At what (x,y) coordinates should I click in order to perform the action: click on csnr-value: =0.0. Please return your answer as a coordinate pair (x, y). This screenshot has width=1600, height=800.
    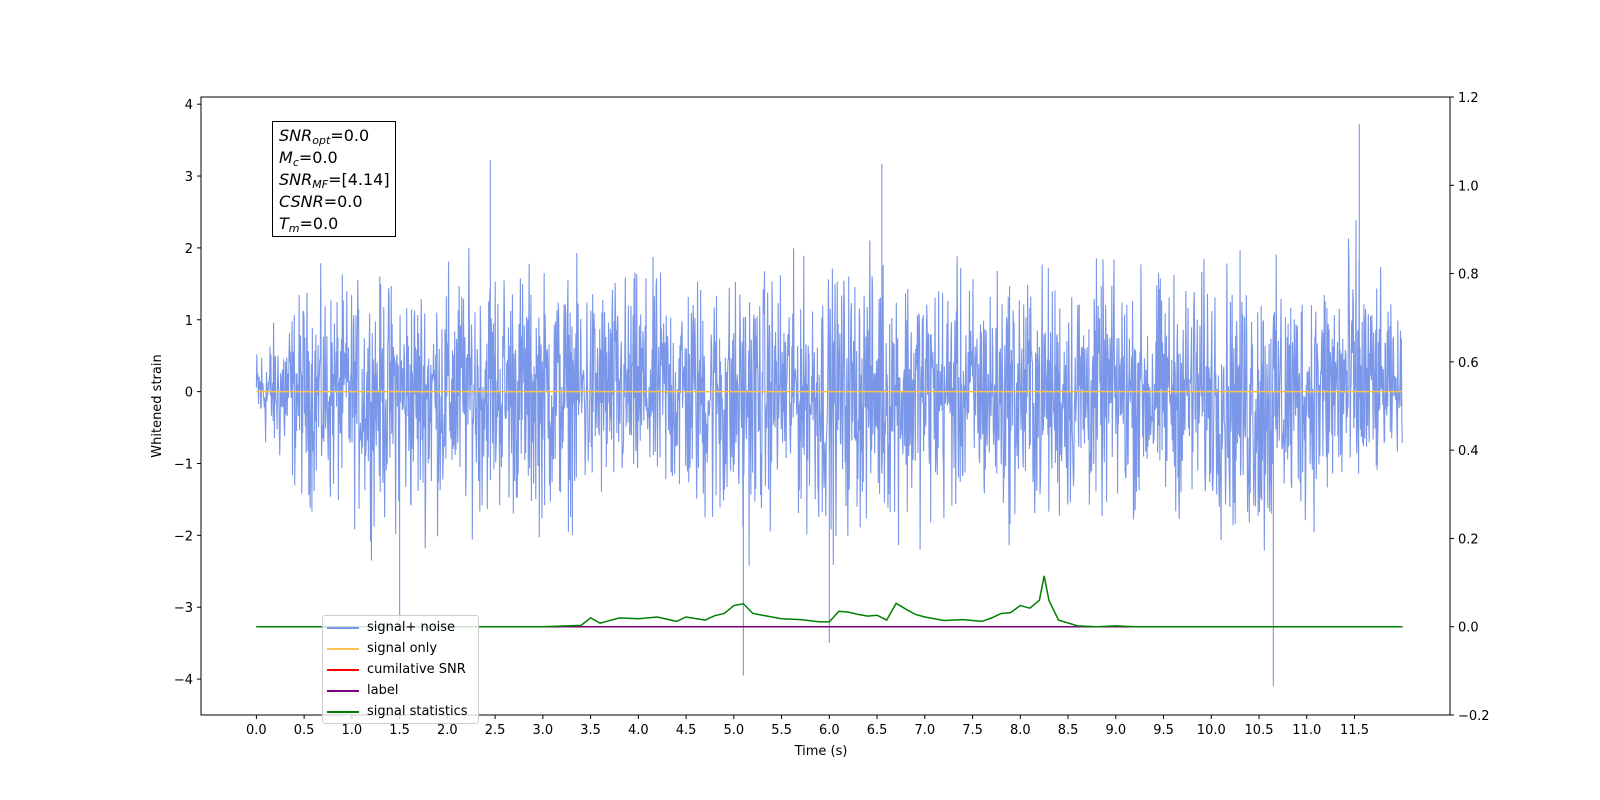
    Looking at the image, I should click on (343, 201).